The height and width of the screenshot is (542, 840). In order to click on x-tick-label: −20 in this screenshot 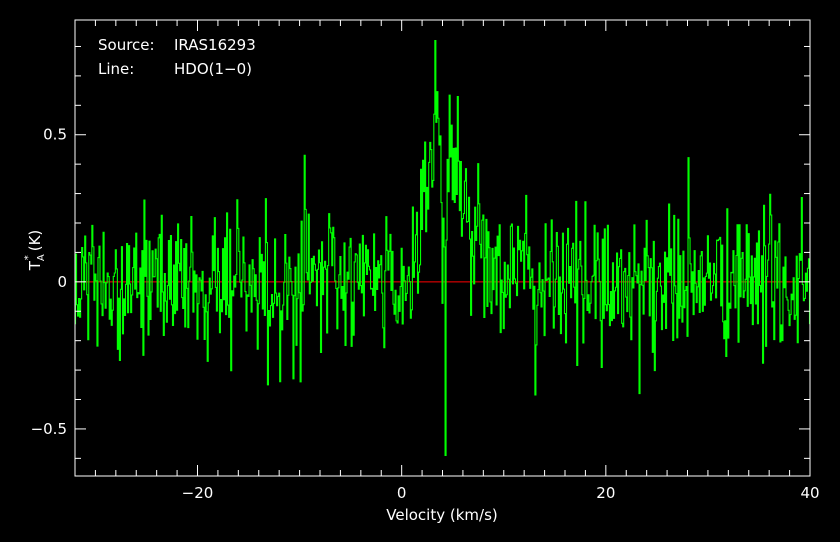, I will do `click(198, 493)`.